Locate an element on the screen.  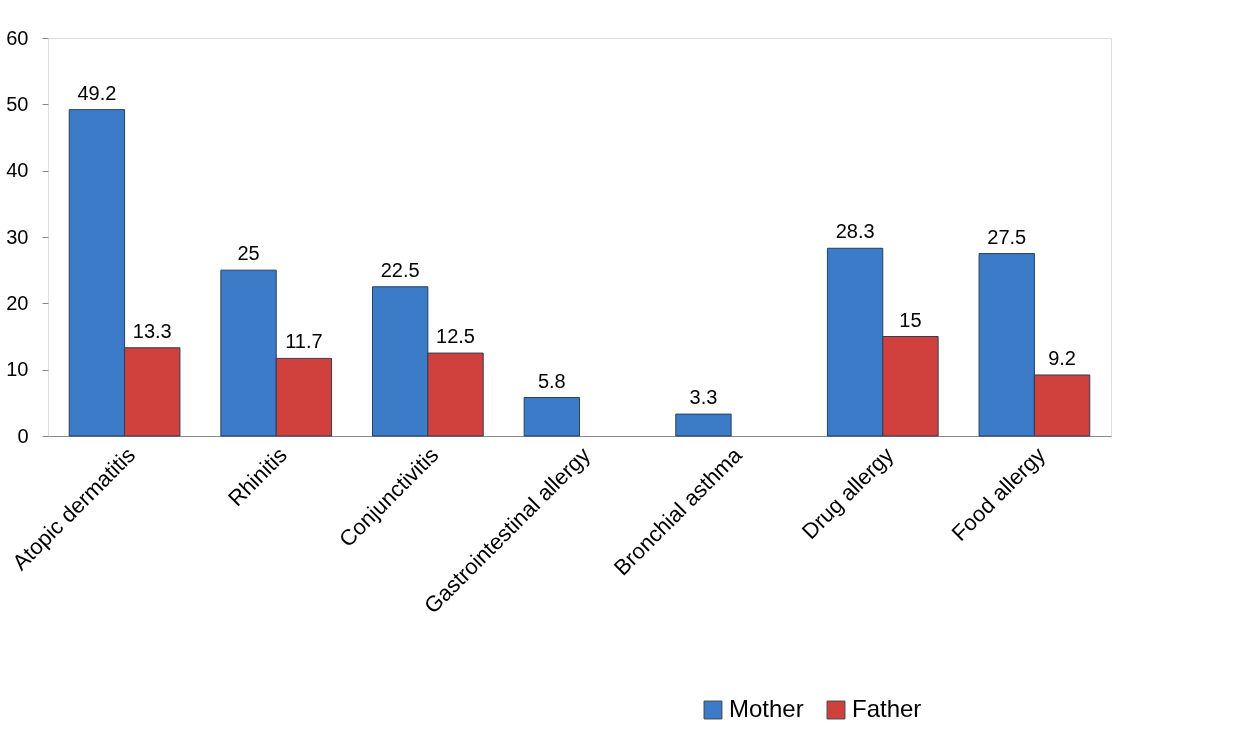
data-label: 15 is located at coordinates (910, 319).